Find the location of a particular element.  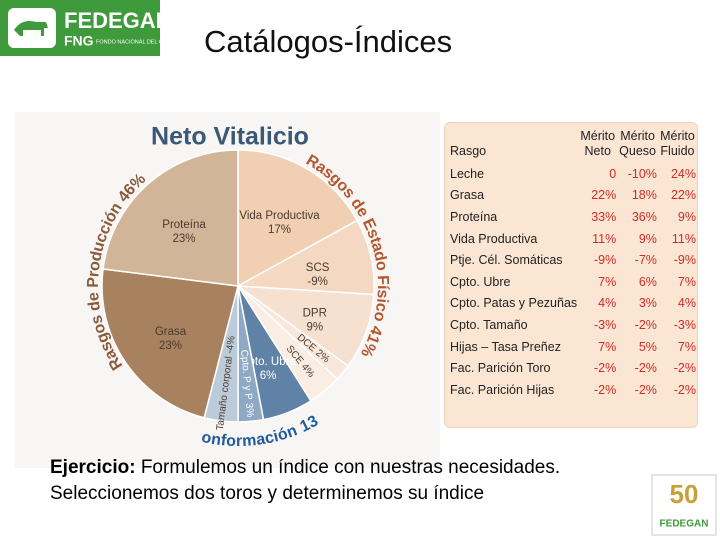

table-row: Leche 0 -10% 24% is located at coordinates (573, 174).